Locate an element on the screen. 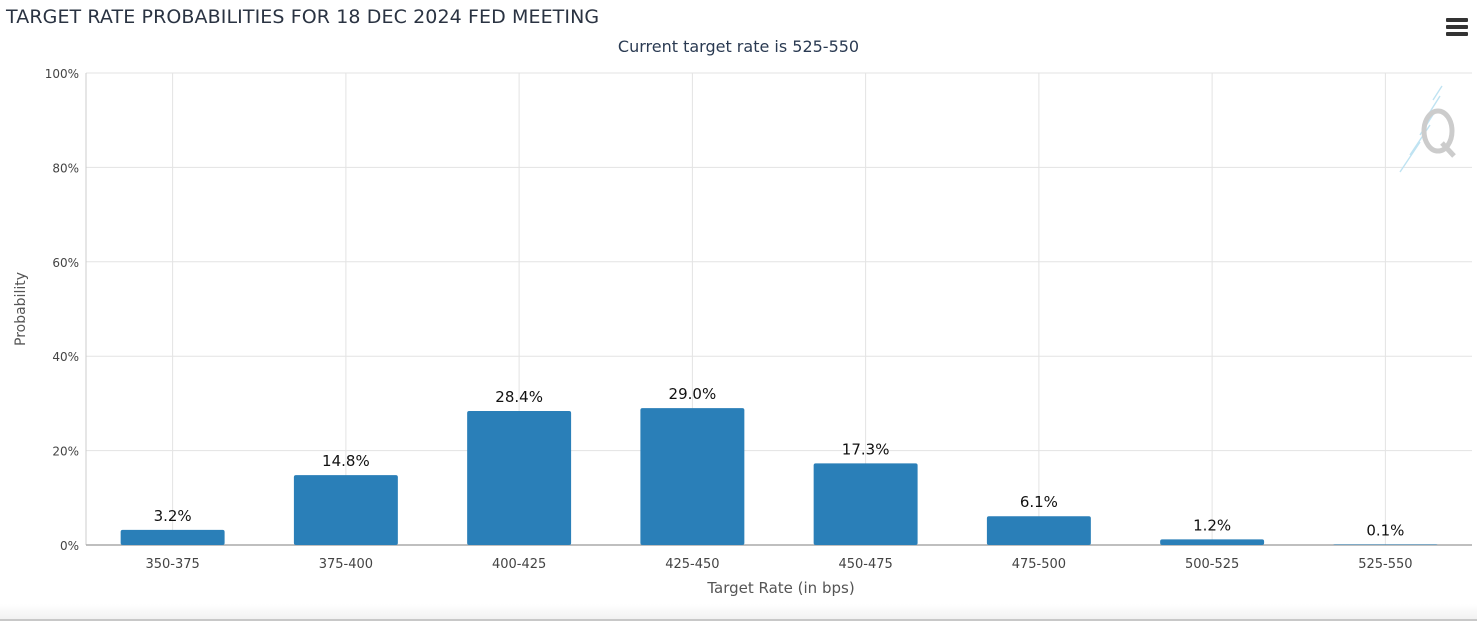 This screenshot has height=621, width=1477. x-tick-350-375: 350-375 is located at coordinates (172, 564).